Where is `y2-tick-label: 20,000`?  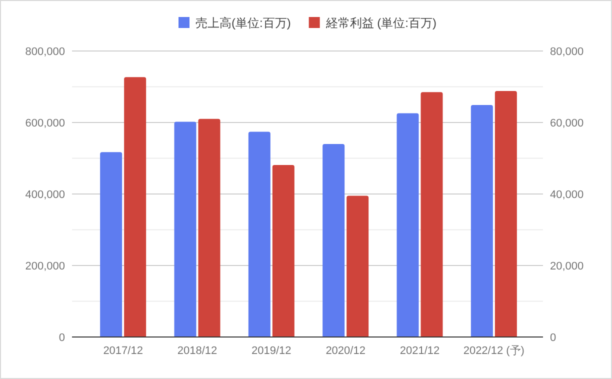
y2-tick-label: 20,000 is located at coordinates (567, 266).